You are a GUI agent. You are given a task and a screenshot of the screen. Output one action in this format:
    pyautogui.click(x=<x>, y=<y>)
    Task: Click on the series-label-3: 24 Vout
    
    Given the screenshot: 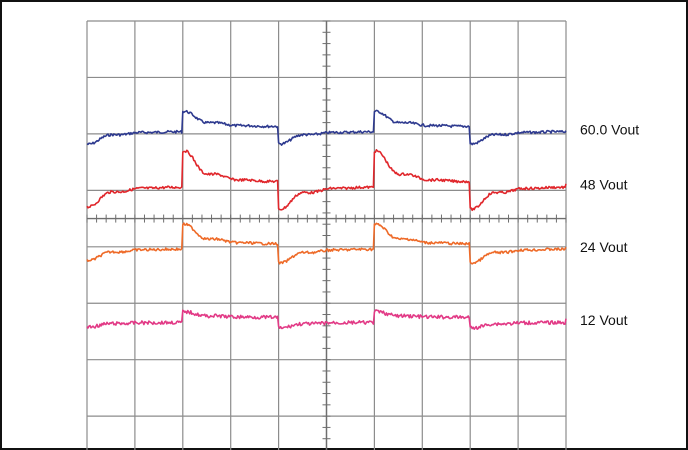 What is the action you would take?
    pyautogui.click(x=604, y=247)
    